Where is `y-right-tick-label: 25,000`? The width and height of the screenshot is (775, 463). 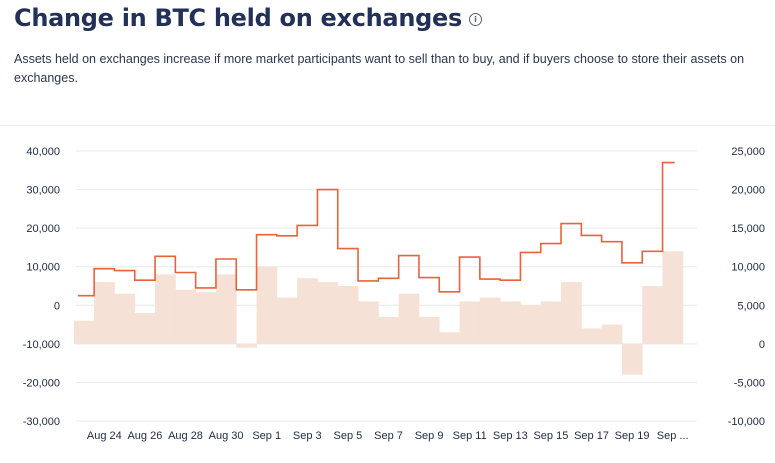
y-right-tick-label: 25,000 is located at coordinates (748, 152).